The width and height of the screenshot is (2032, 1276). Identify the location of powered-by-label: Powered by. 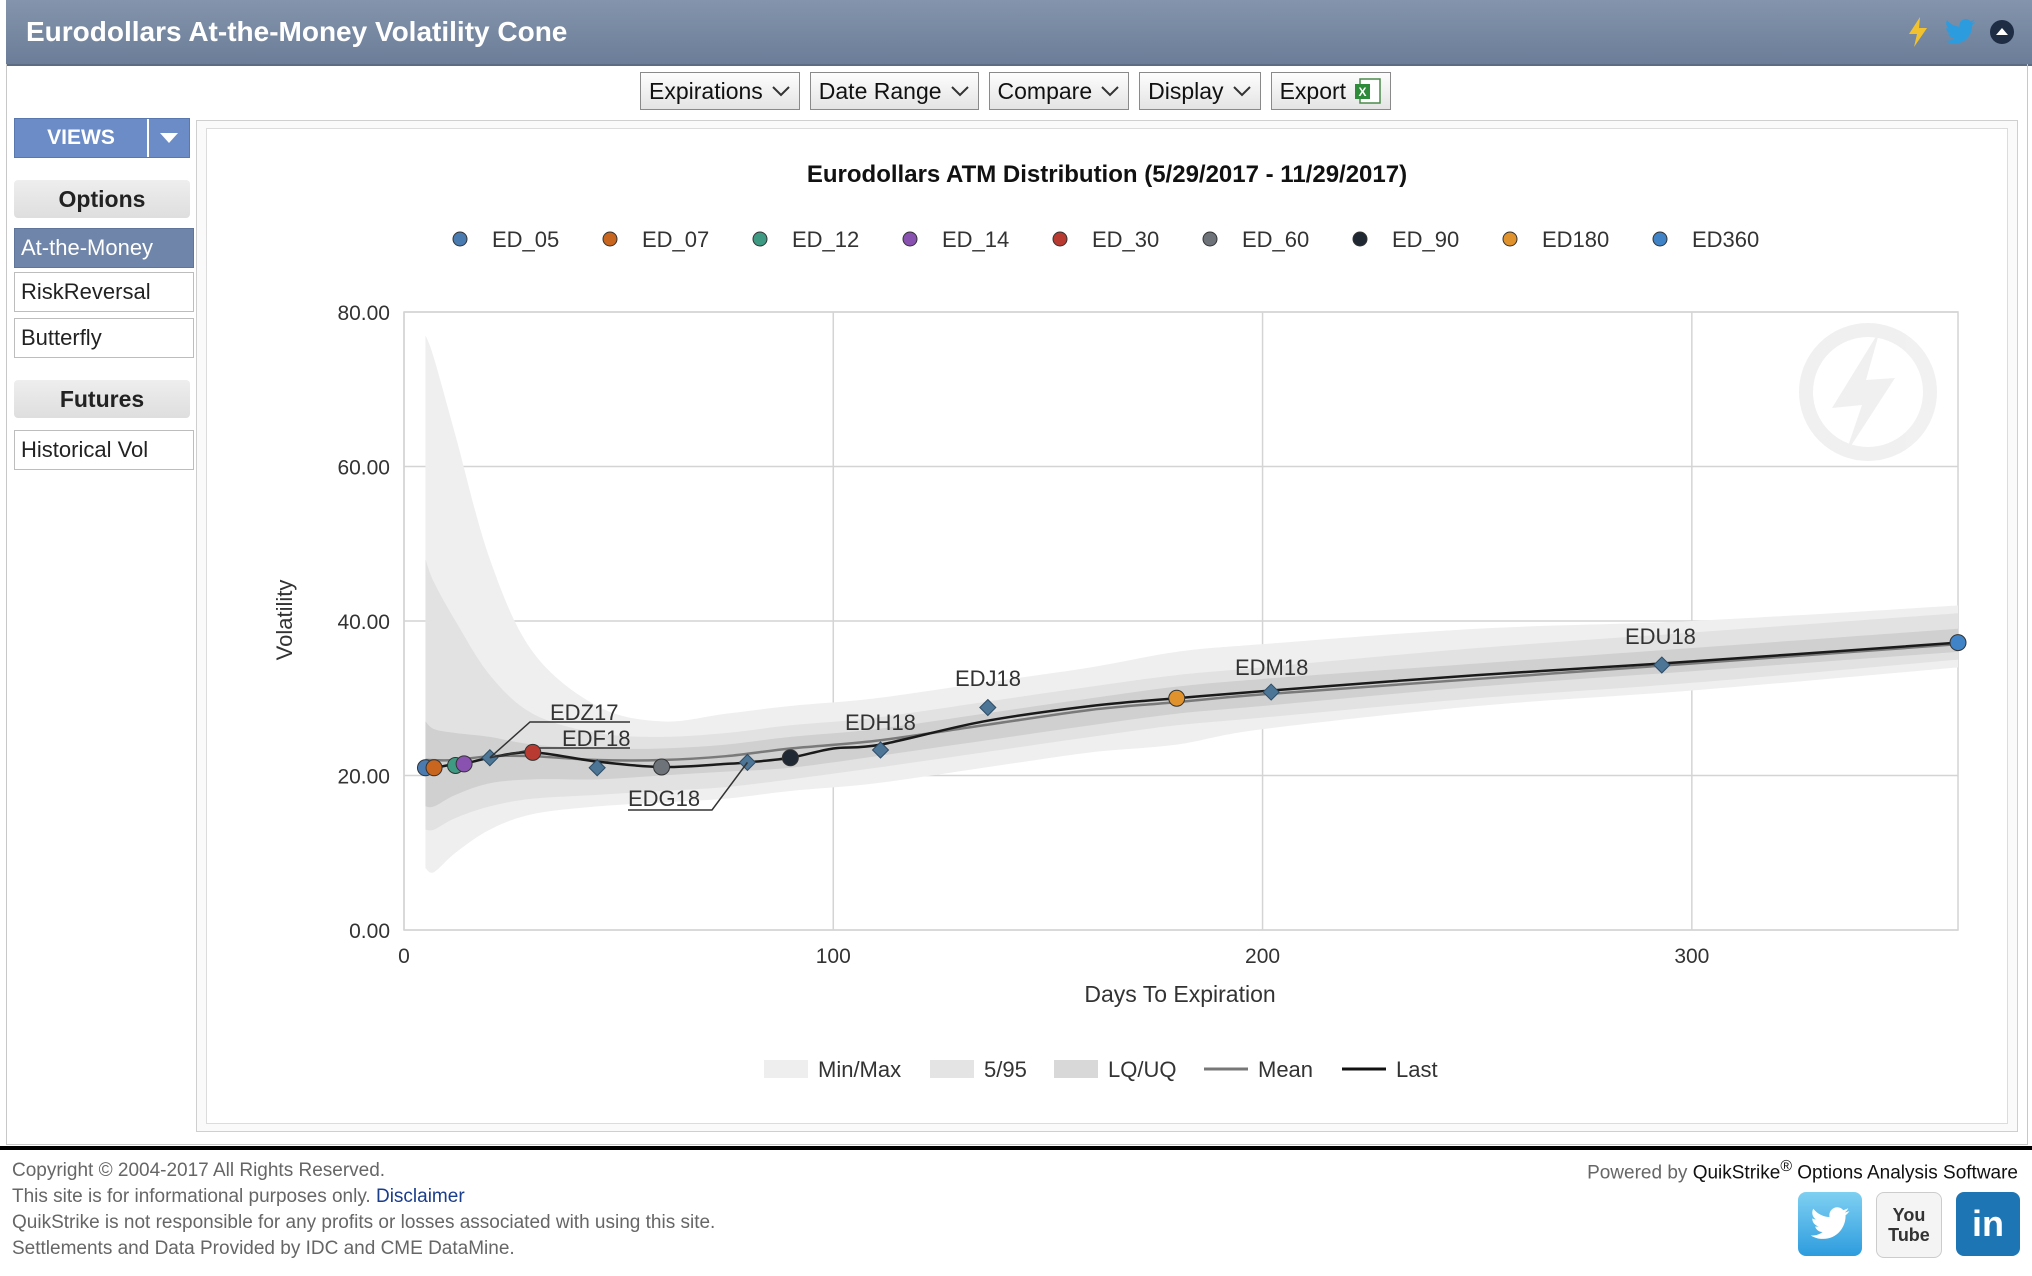
(1637, 1173).